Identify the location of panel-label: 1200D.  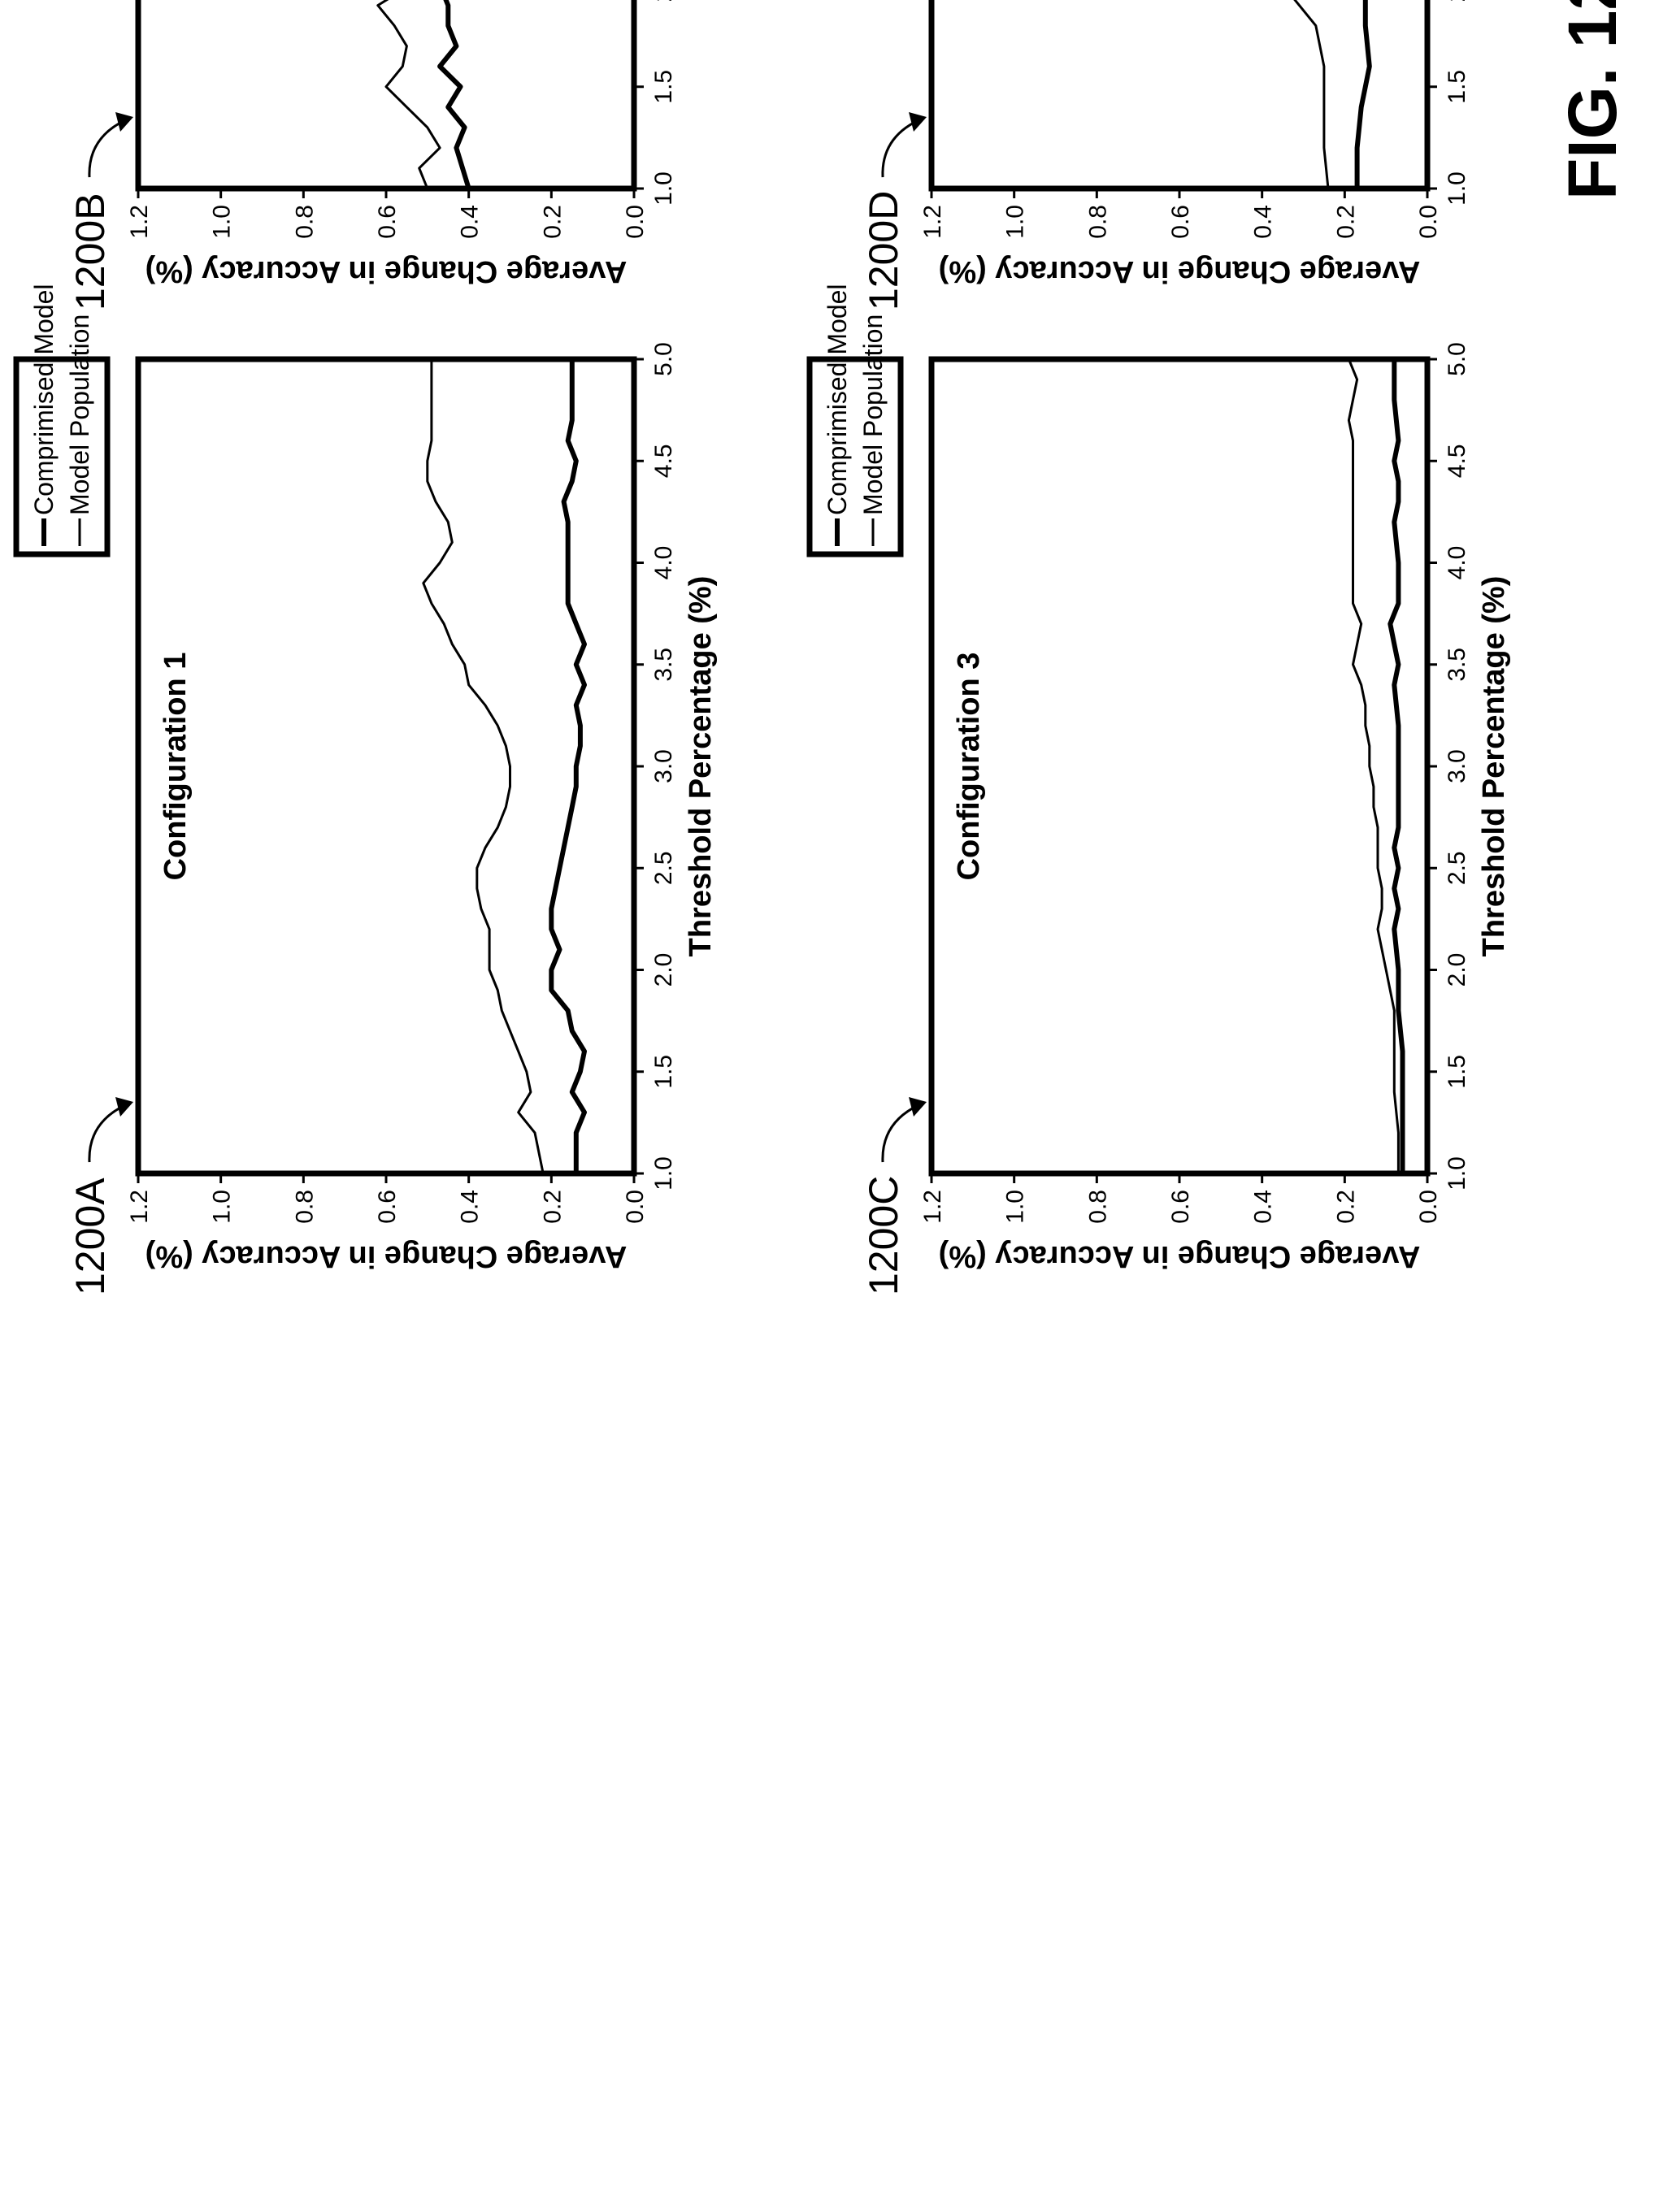
(883, 250).